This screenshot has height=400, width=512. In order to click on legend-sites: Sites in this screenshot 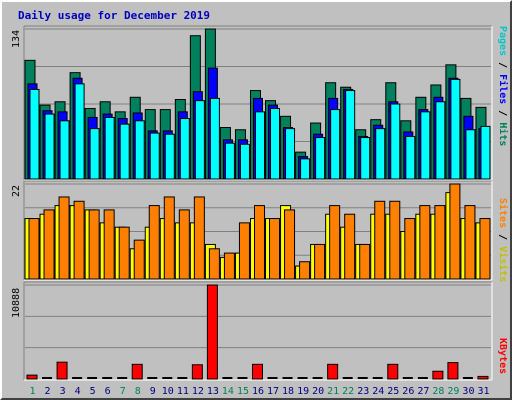, I will do `click(502, 213)`.